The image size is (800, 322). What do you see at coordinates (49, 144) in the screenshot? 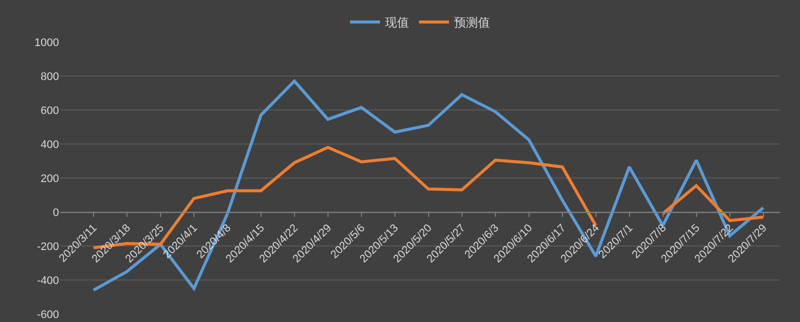
I see `y-tick-label: 400` at bounding box center [49, 144].